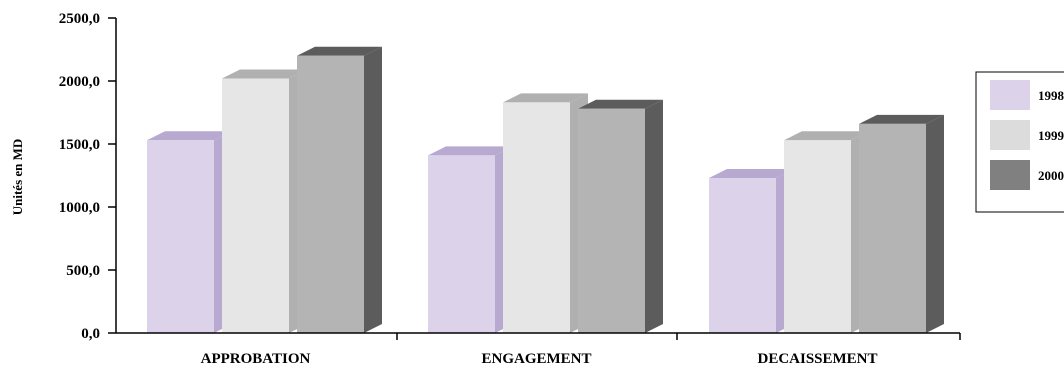 Image resolution: width=1064 pixels, height=370 pixels. What do you see at coordinates (79, 82) in the screenshot?
I see `y-tick-label: 2000,0` at bounding box center [79, 82].